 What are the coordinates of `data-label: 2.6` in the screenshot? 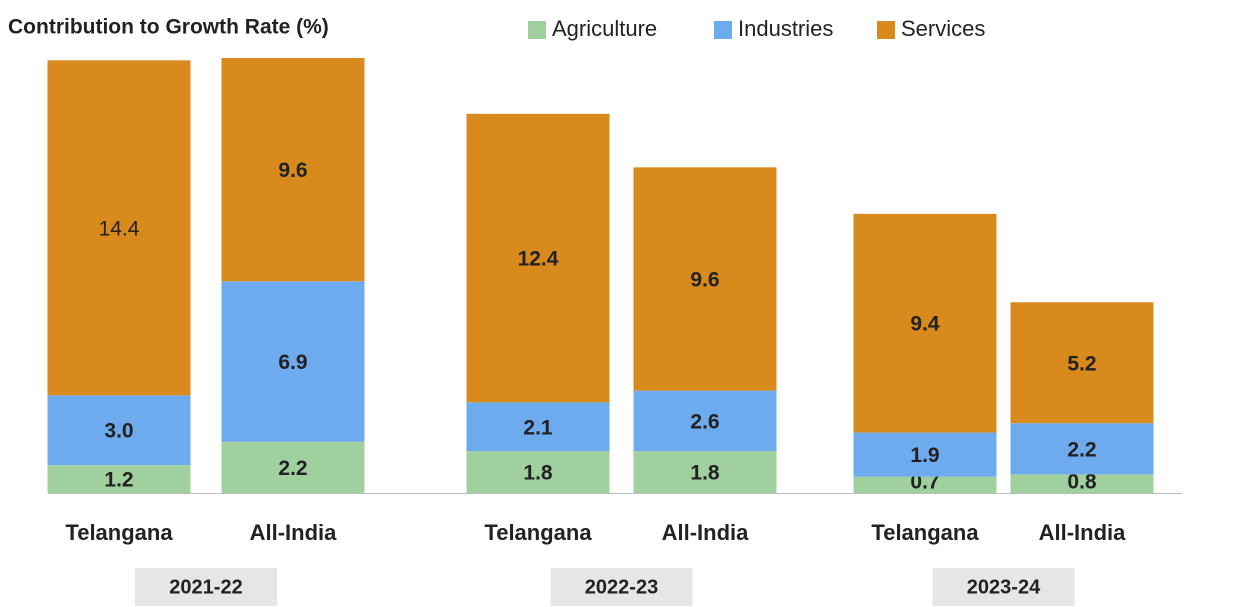 It's located at (704, 421).